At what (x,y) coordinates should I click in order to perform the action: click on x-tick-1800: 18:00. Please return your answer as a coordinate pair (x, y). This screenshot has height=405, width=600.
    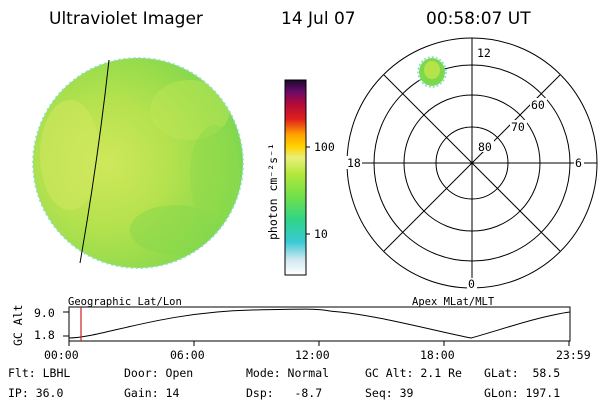
    Looking at the image, I should click on (437, 355).